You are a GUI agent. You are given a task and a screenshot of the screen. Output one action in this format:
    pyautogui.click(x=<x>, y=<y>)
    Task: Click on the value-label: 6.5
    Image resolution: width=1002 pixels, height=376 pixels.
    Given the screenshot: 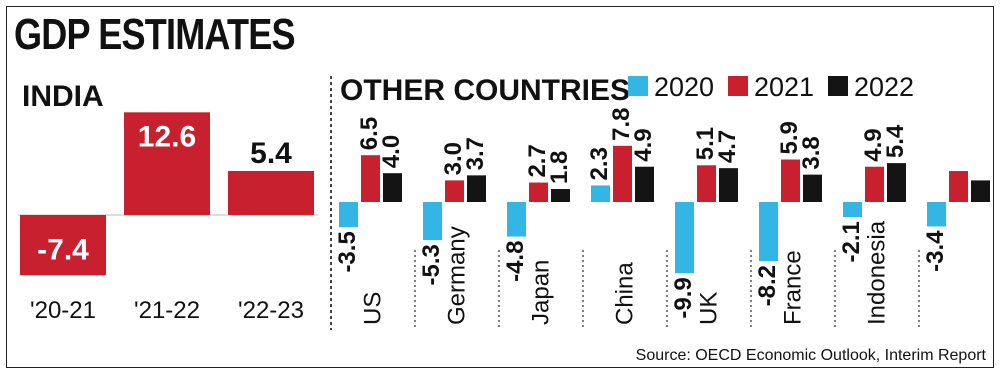 What is the action you would take?
    pyautogui.click(x=369, y=133)
    